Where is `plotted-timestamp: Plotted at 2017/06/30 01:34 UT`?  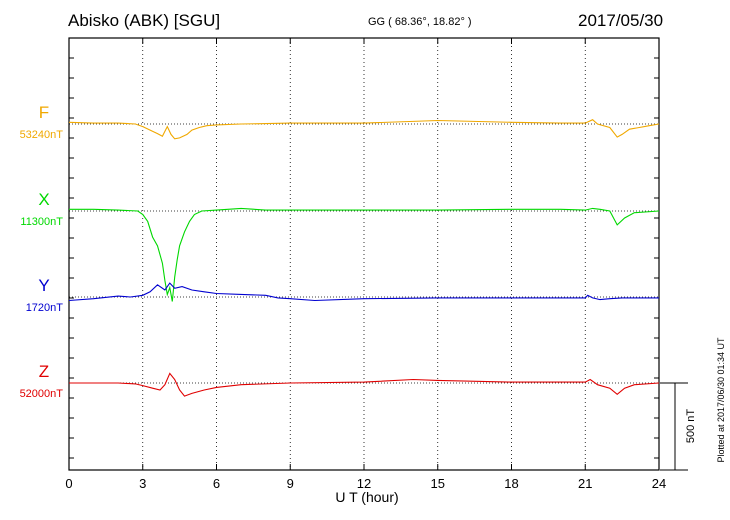 plotted-timestamp: Plotted at 2017/06/30 01:34 UT is located at coordinates (721, 400).